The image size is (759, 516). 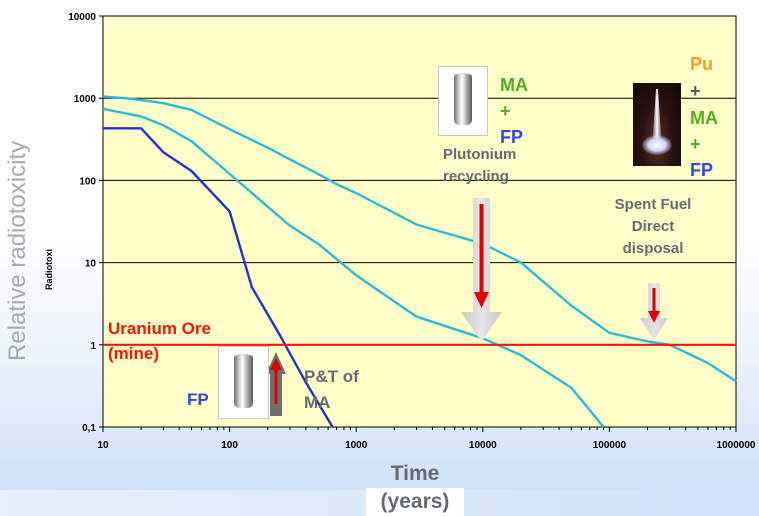 I want to click on y-tick-label: 1000, so click(x=85, y=99).